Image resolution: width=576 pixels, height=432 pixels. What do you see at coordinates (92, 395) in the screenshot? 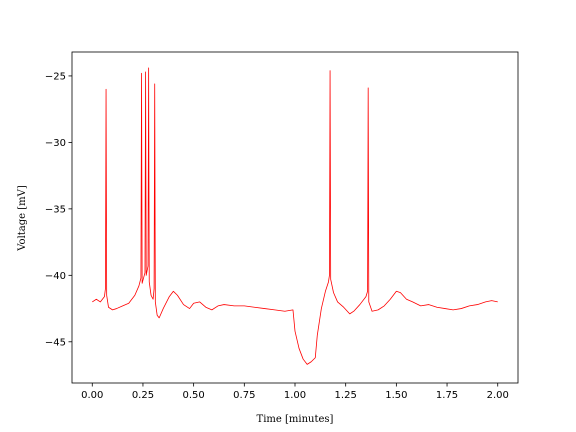
I see `x-tick-label: 0.00` at bounding box center [92, 395].